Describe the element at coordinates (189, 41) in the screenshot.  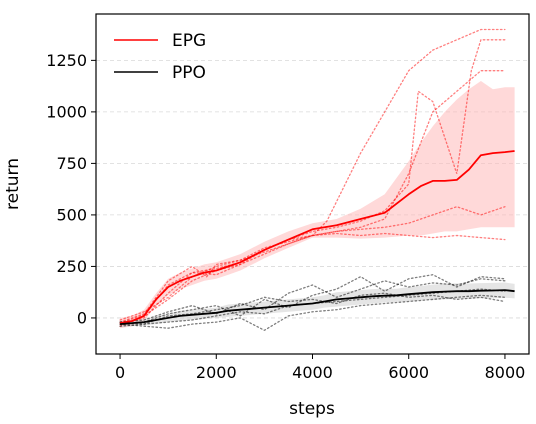
I see `legend-label-epg: EPG` at that location.